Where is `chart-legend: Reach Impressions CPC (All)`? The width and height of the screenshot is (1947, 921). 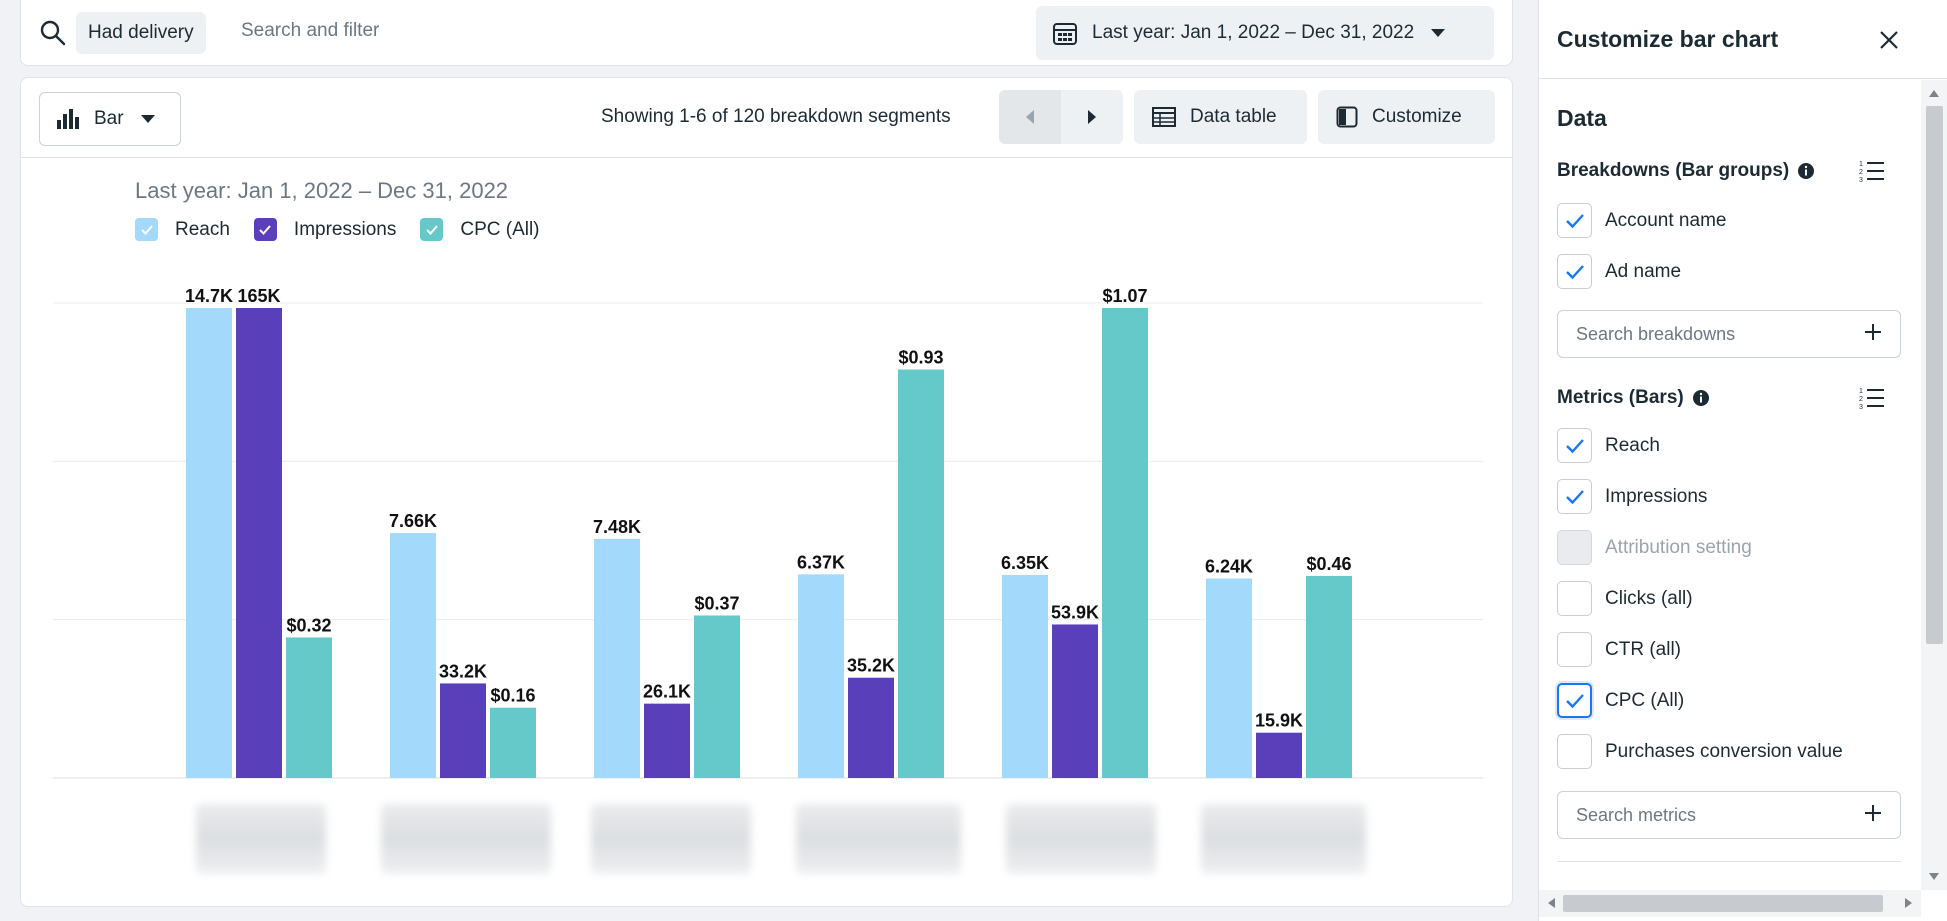
chart-legend: Reach Impressions CPC (All) is located at coordinates (349, 229).